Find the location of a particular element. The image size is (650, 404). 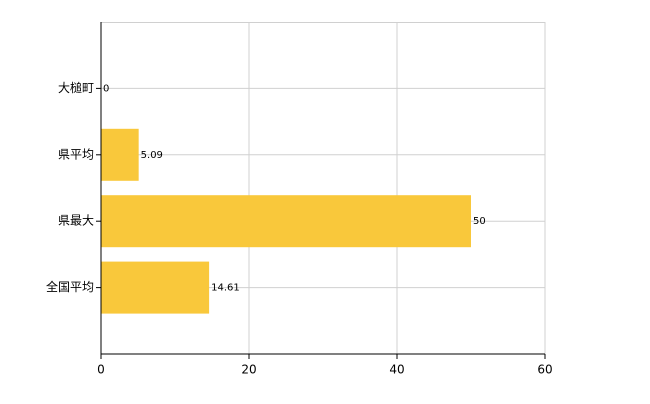

y-tick-label: 県平均 is located at coordinates (76, 154).